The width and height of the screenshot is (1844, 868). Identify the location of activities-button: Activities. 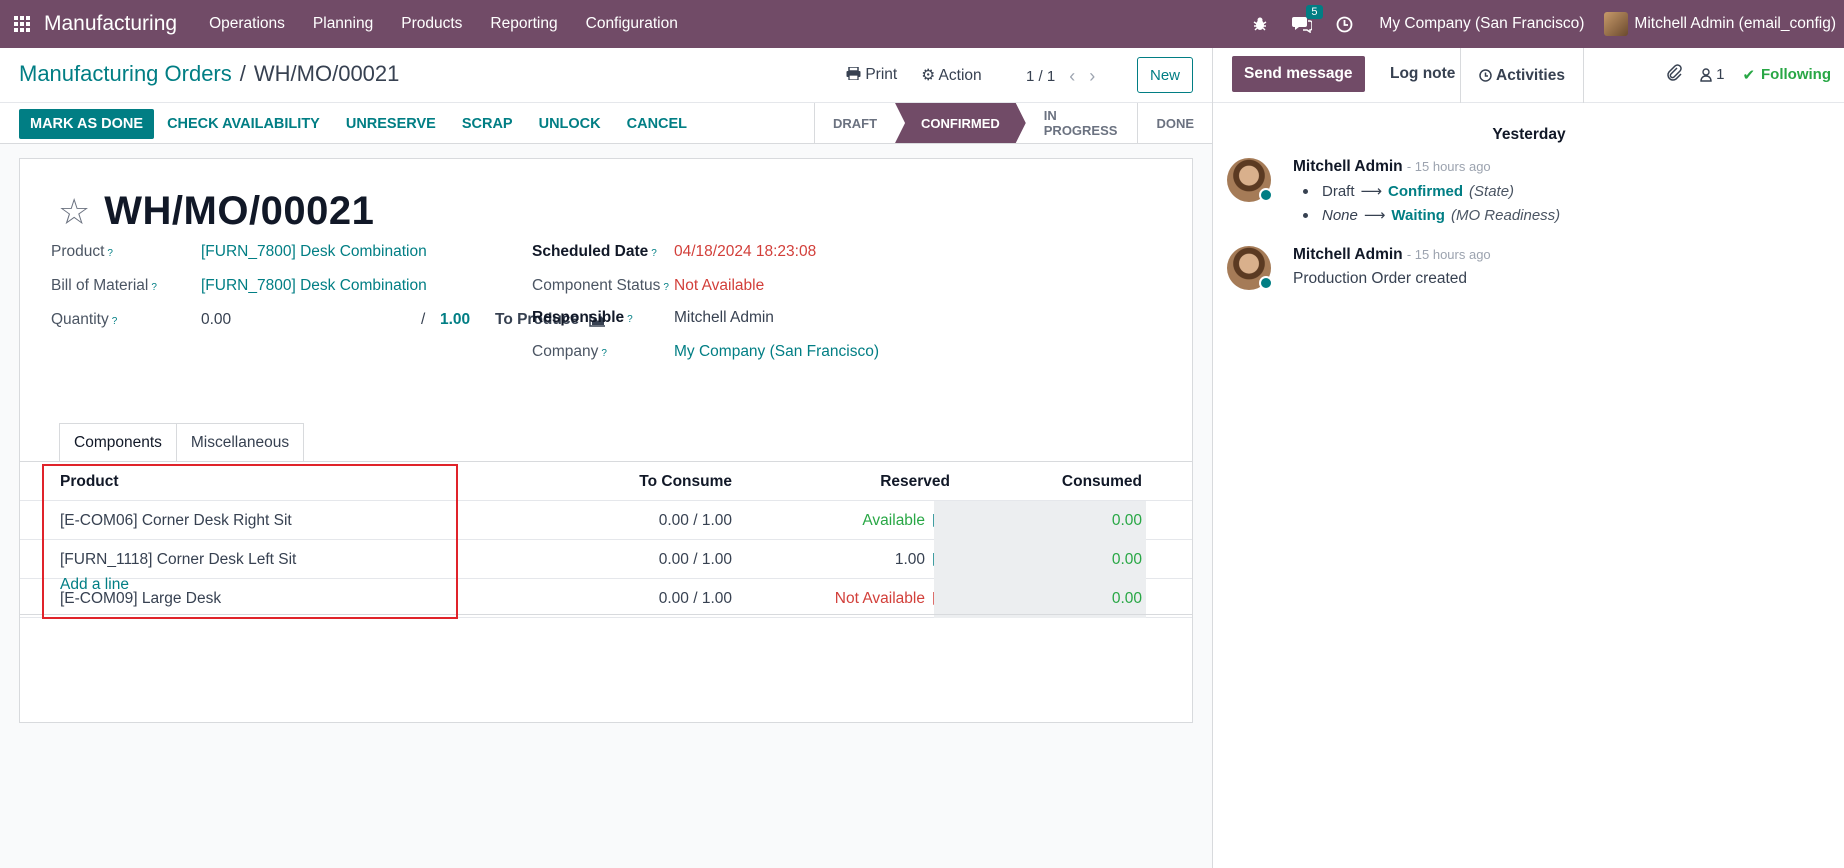
(1522, 75).